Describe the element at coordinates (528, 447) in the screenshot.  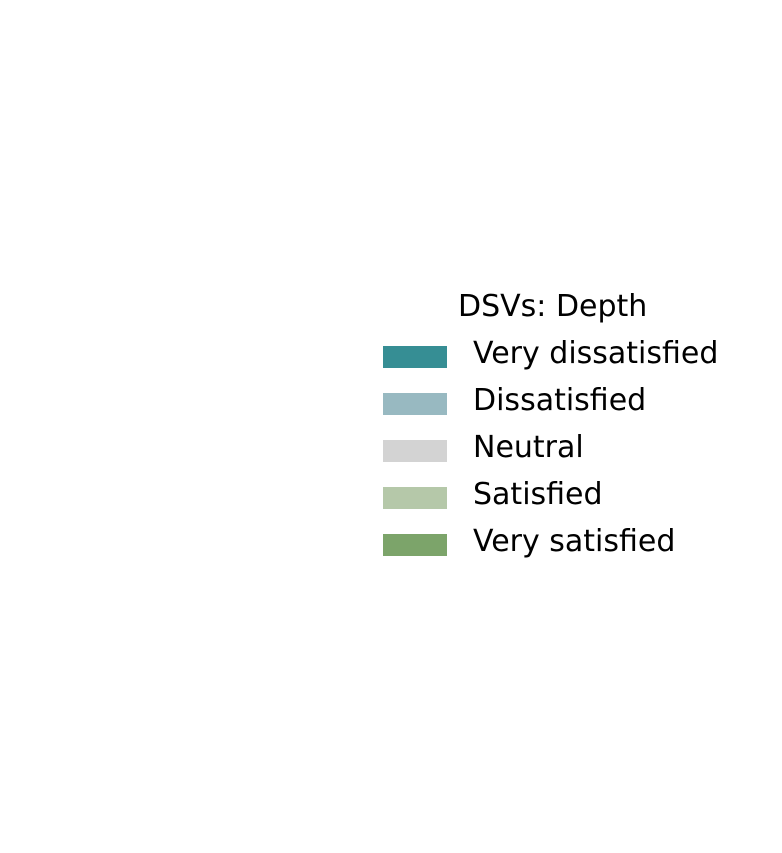
I see `legend-label: Neutral` at that location.